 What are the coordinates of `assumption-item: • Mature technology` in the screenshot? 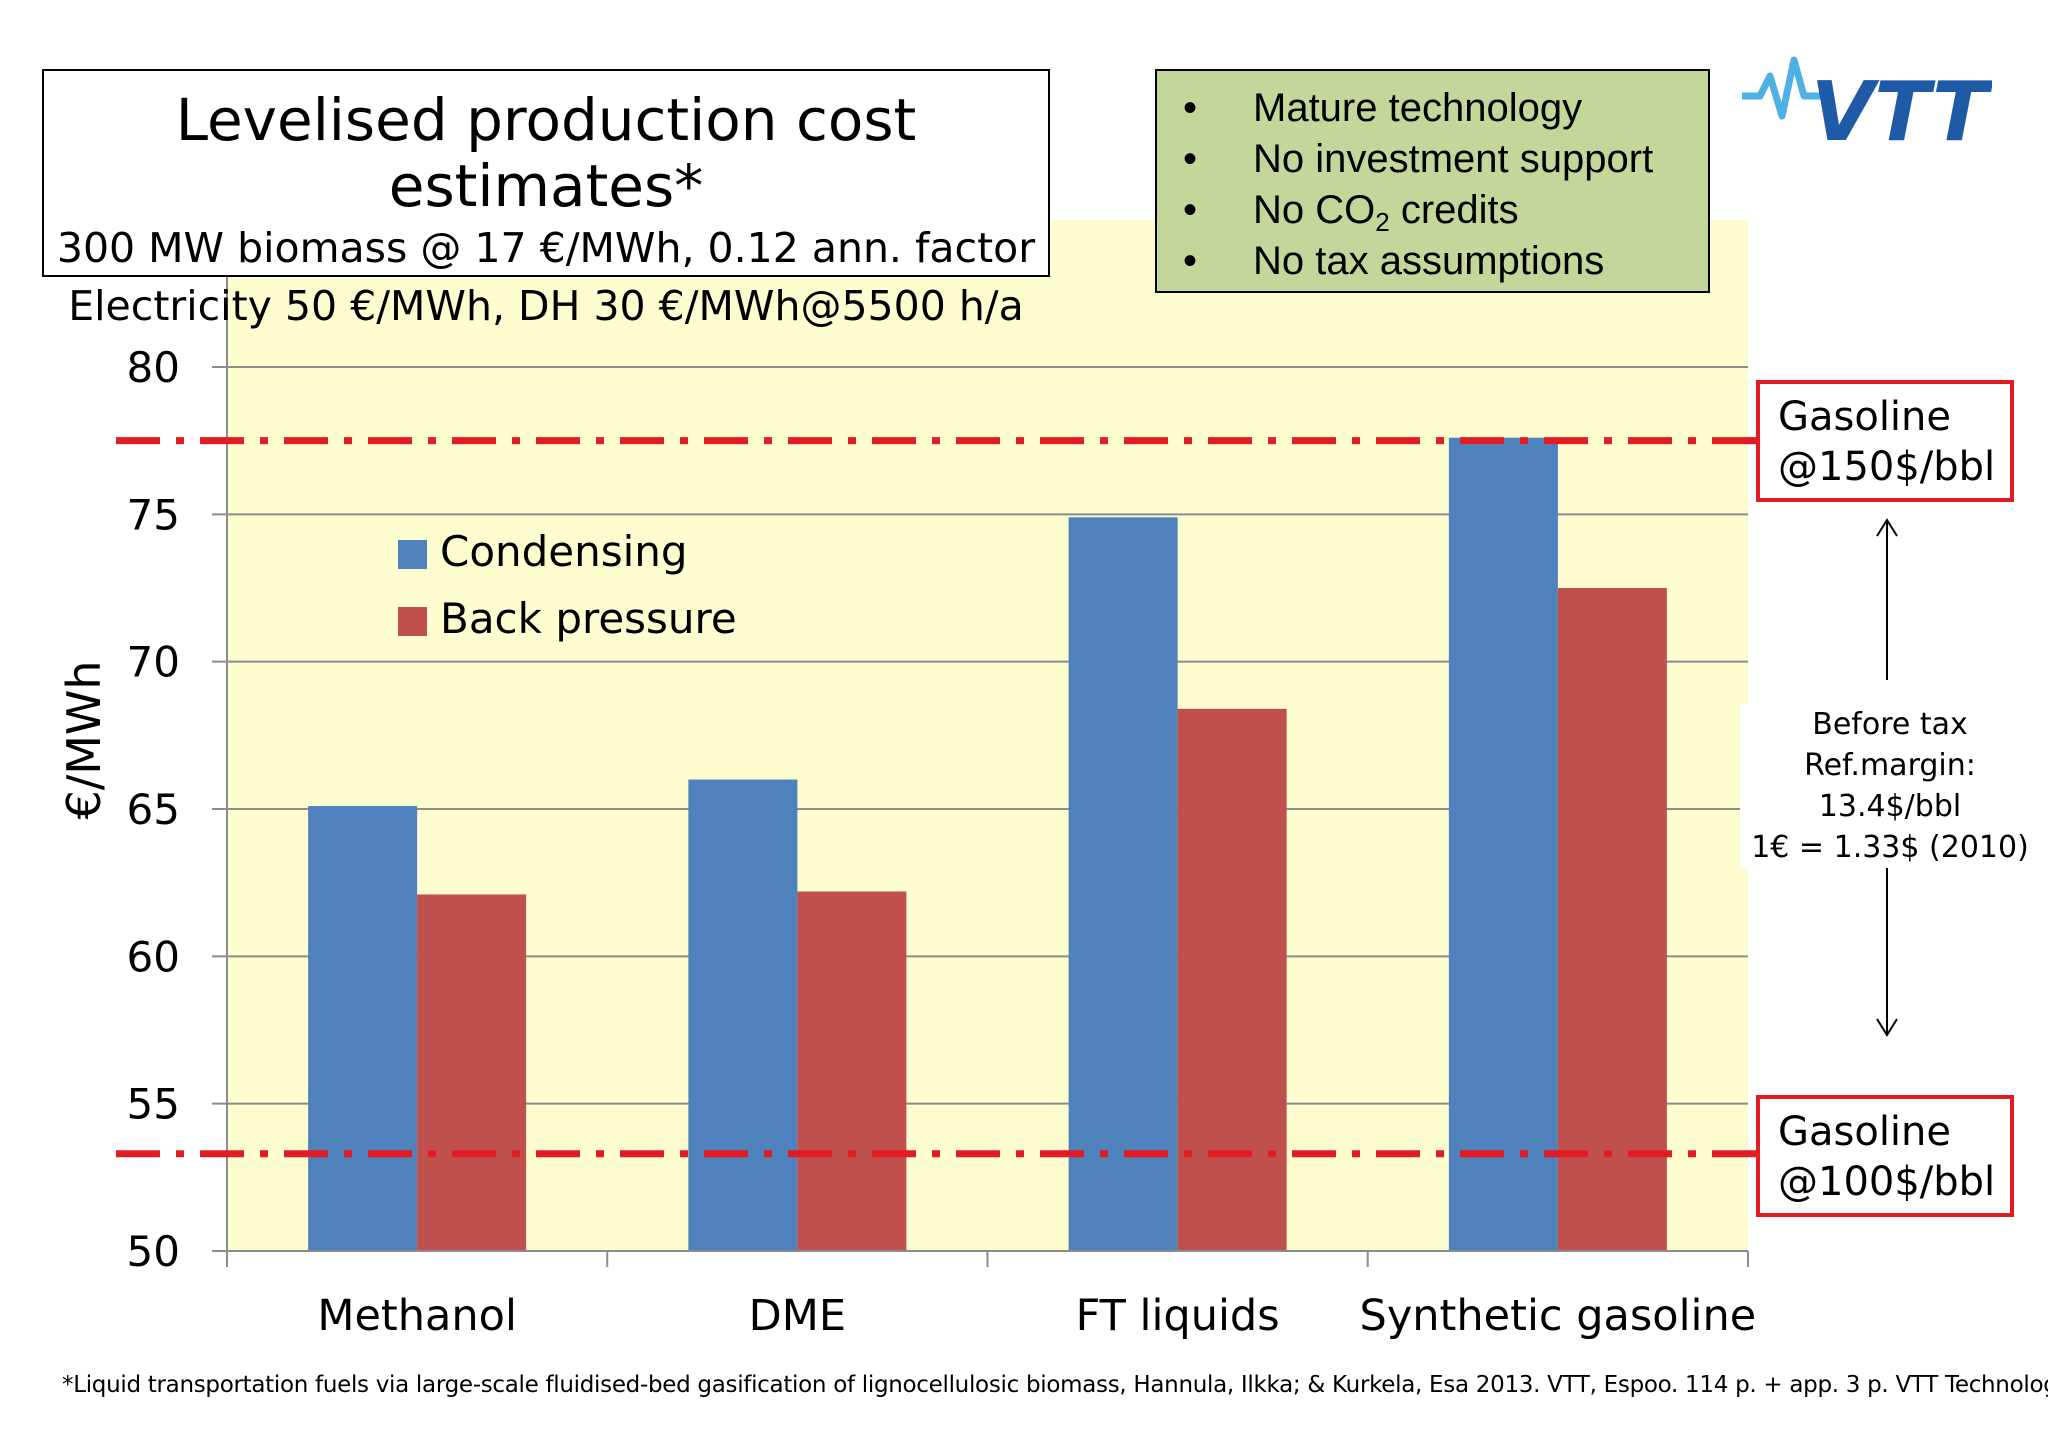 It's located at (1441, 108).